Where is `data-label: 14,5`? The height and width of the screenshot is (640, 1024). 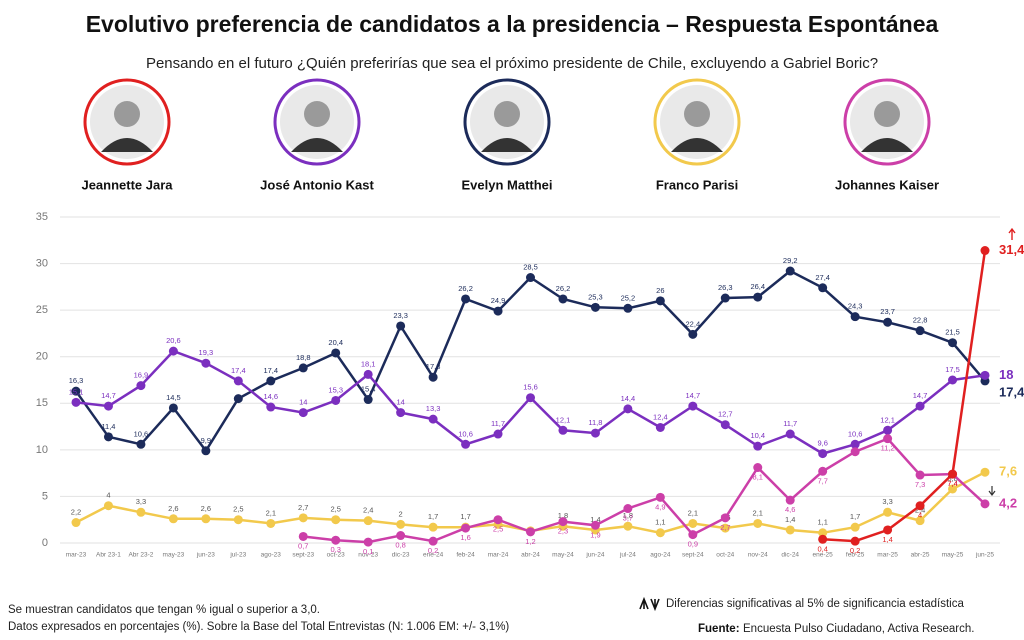 data-label: 14,5 is located at coordinates (173, 397).